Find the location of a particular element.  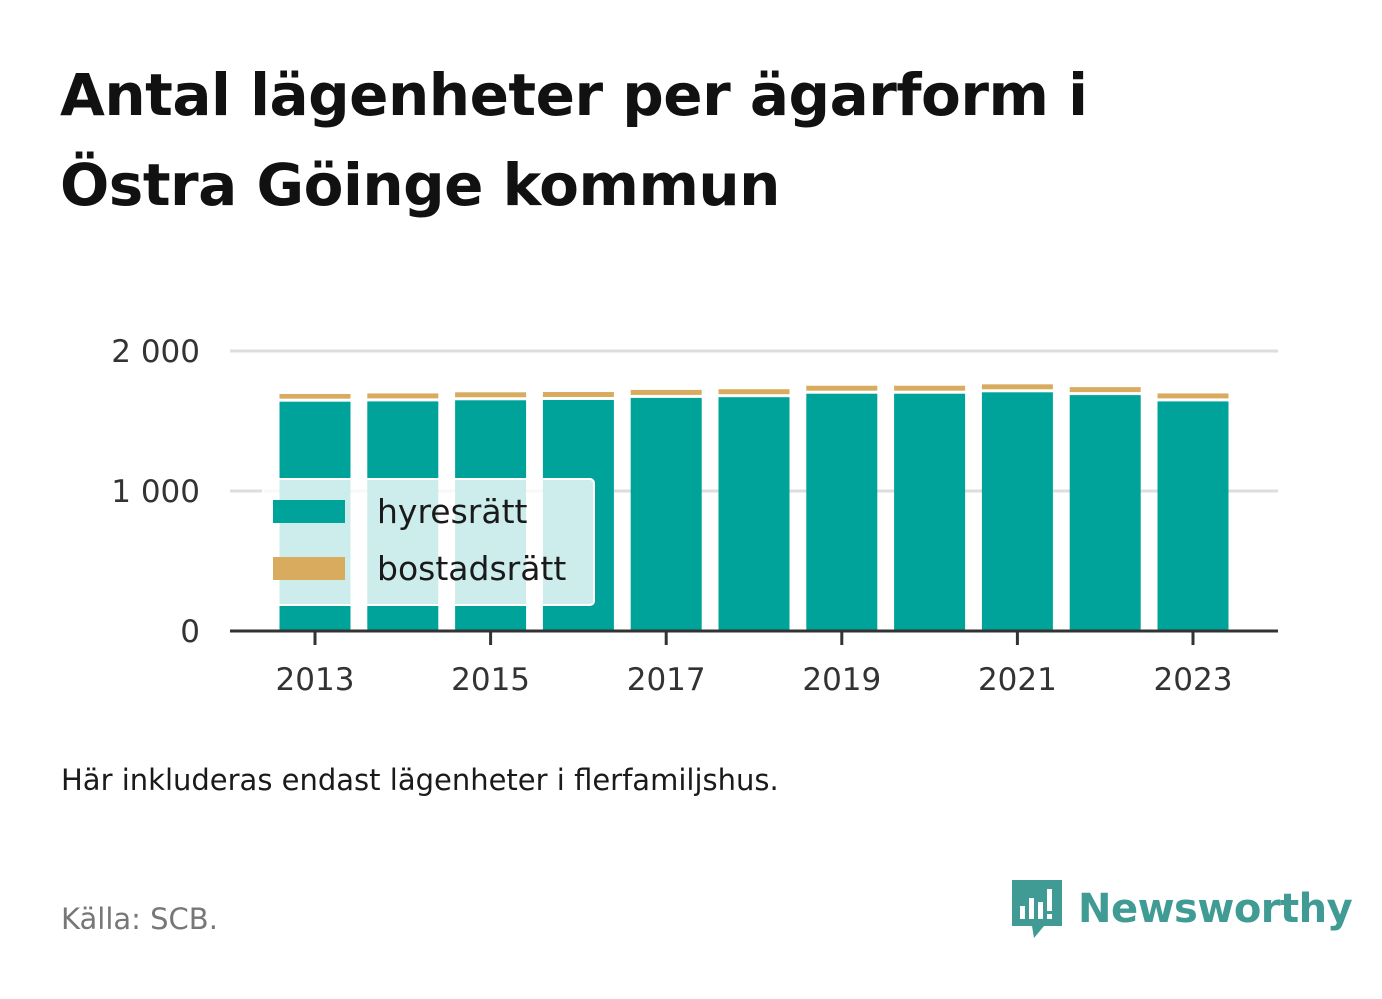

x-tick-label: 2021 is located at coordinates (1017, 680).